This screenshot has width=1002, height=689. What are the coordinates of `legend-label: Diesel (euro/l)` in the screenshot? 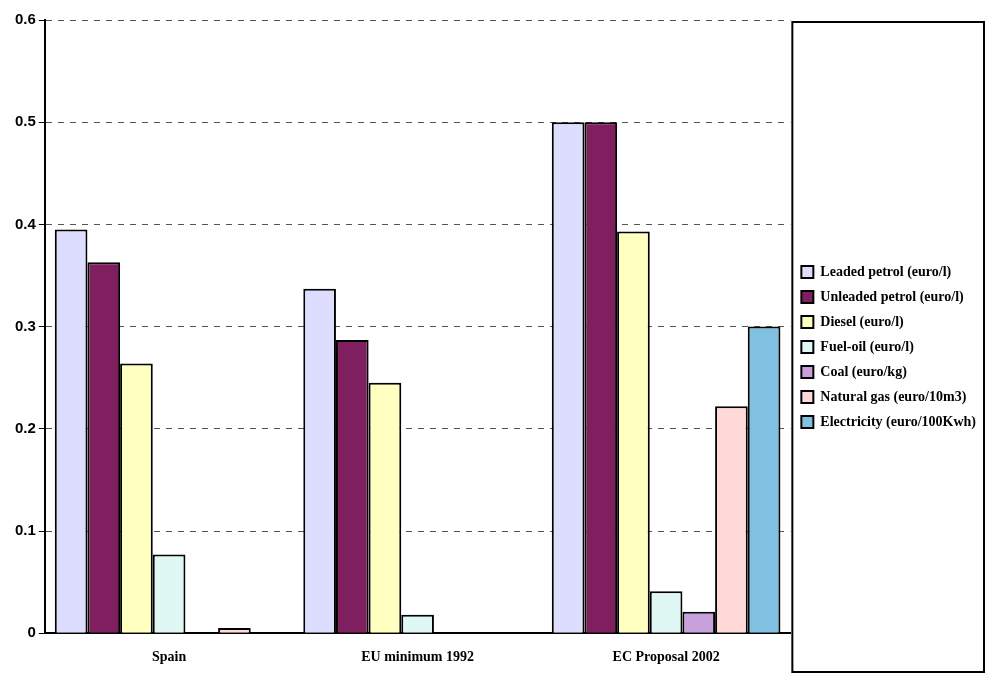 It's located at (862, 321).